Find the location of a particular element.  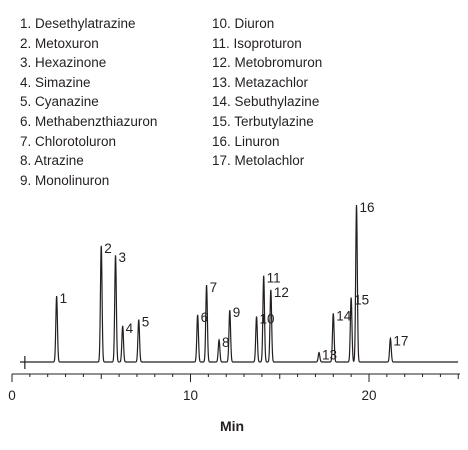

legend-entry: 10. Diuron is located at coordinates (243, 23).